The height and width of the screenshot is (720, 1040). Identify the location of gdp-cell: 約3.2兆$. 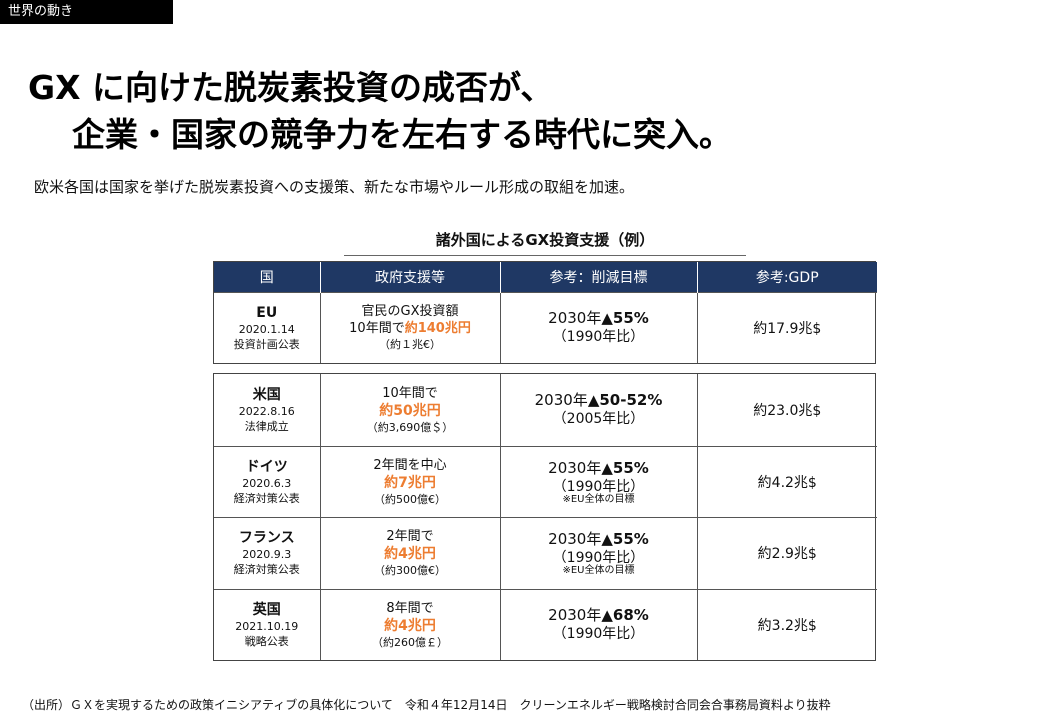
(787, 624).